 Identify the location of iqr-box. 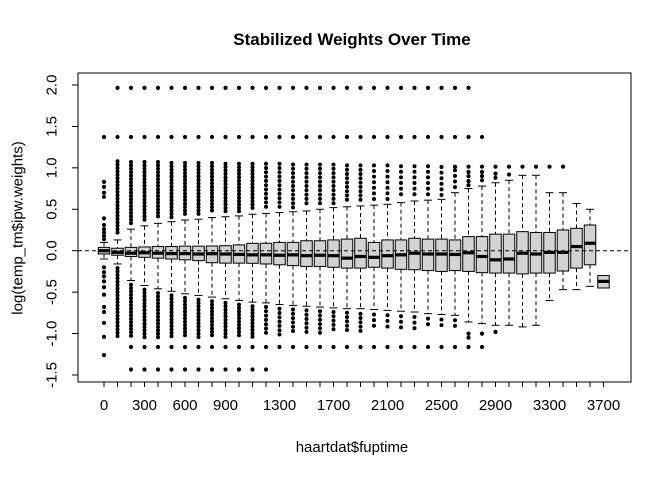
(306, 253).